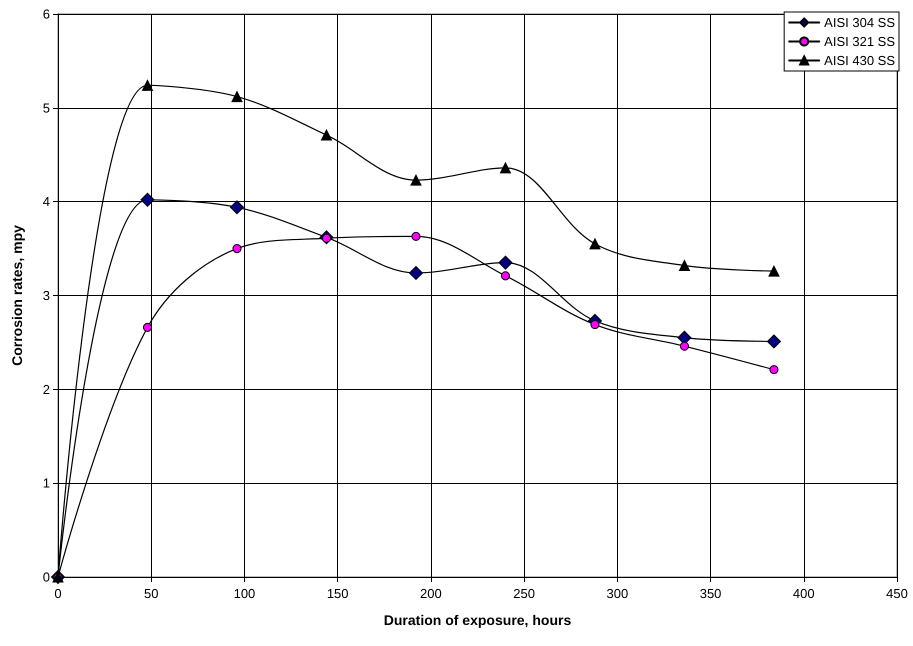 The height and width of the screenshot is (646, 913). Describe the element at coordinates (524, 593) in the screenshot. I see `x-tick-label: 250` at that location.